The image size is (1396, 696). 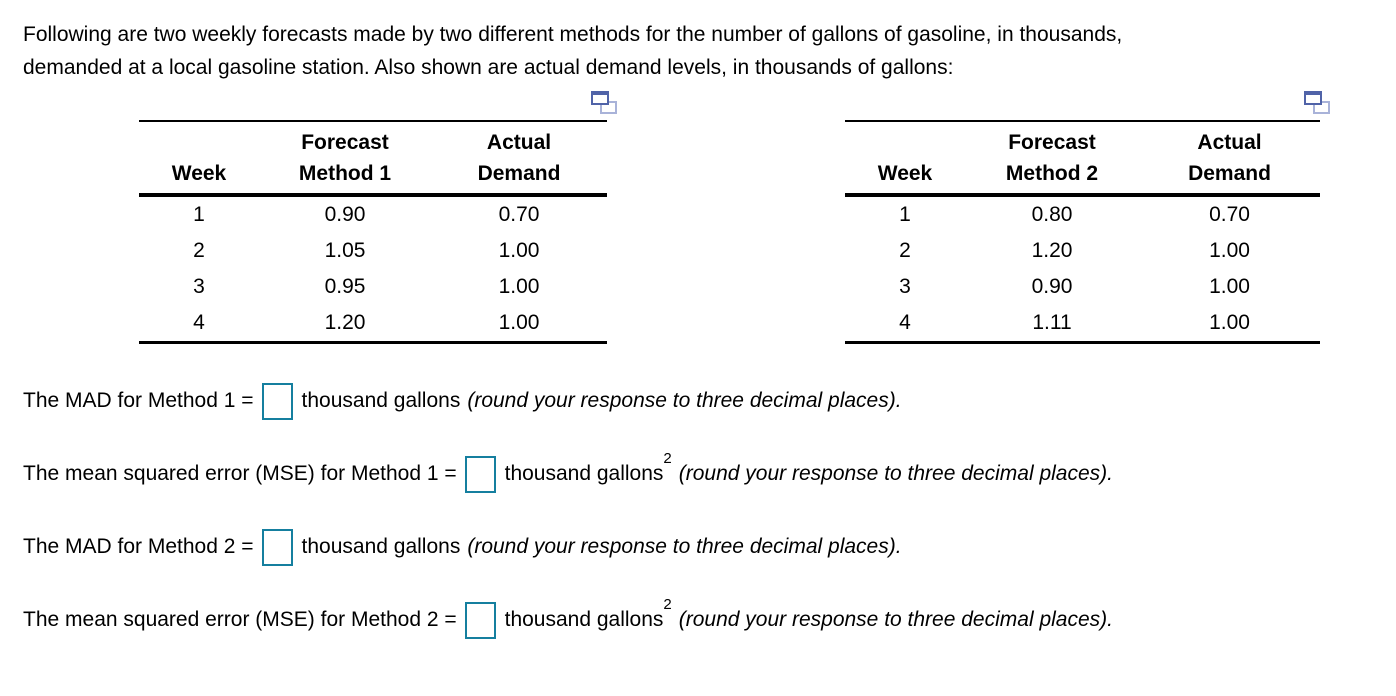 What do you see at coordinates (1052, 322) in the screenshot?
I see `forecast-cell: 1.11` at bounding box center [1052, 322].